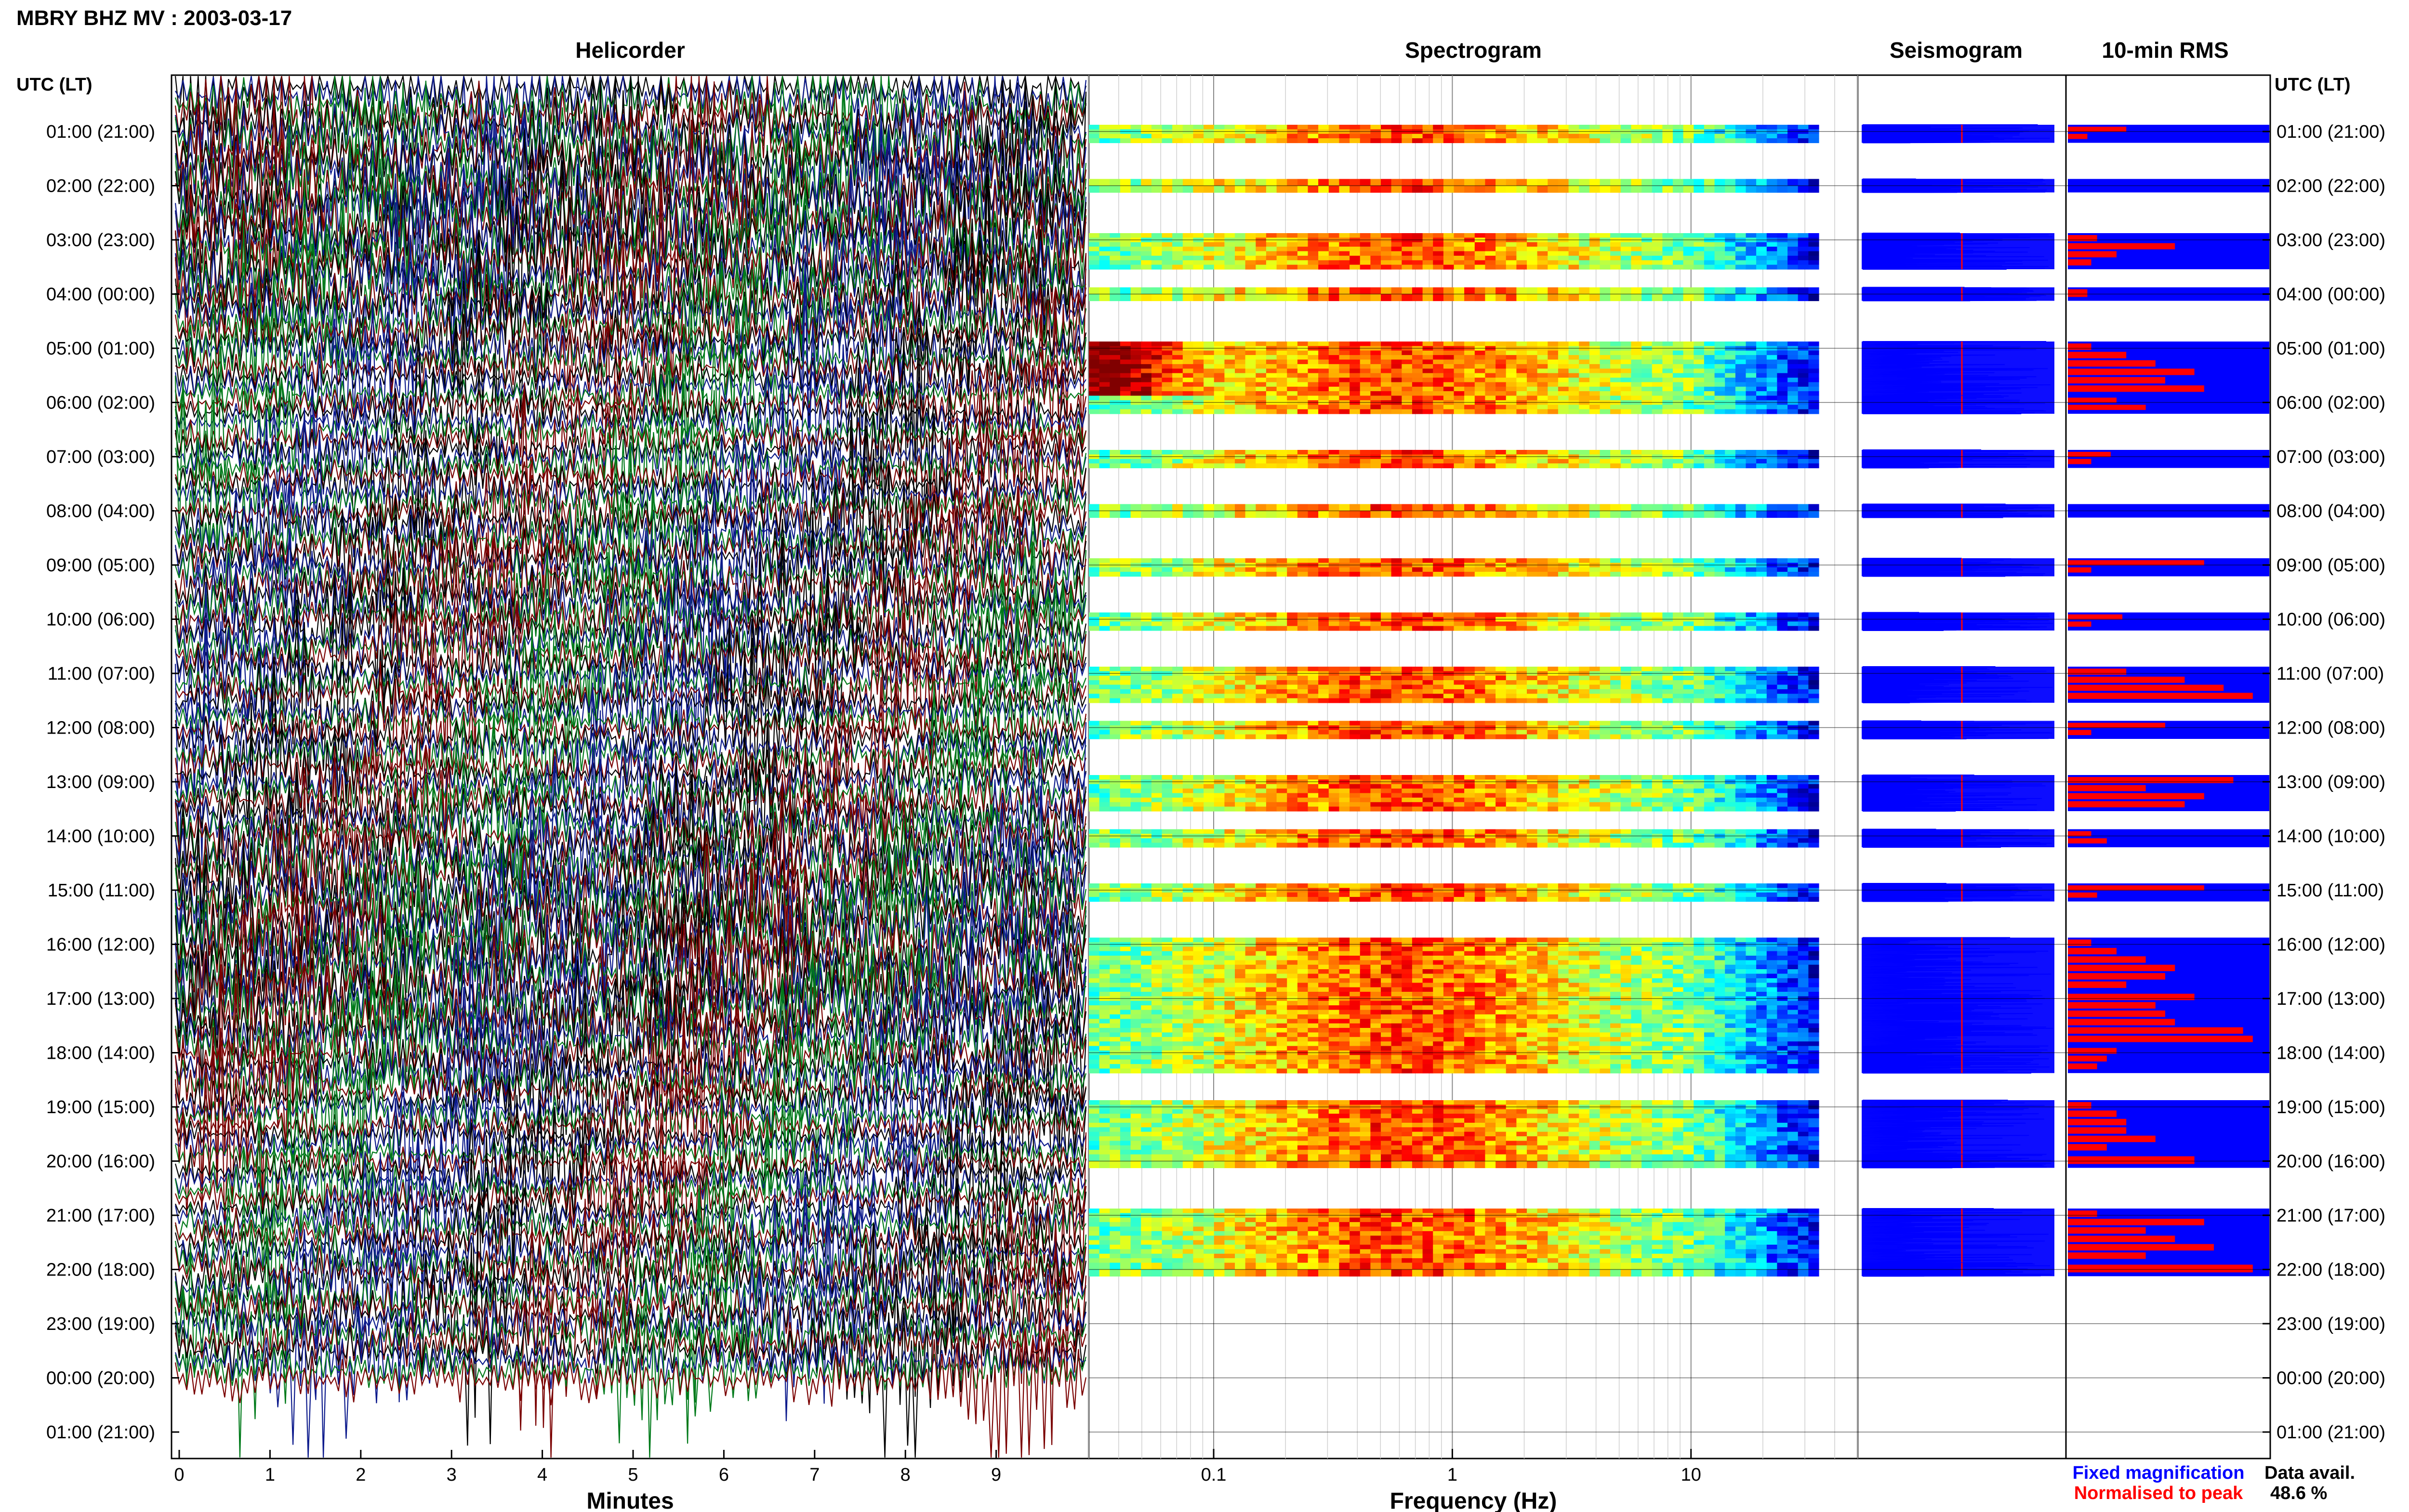 This screenshot has width=2409, height=1512. What do you see at coordinates (100, 132) in the screenshot?
I see `time-label-left: 01:00 (21:00)` at bounding box center [100, 132].